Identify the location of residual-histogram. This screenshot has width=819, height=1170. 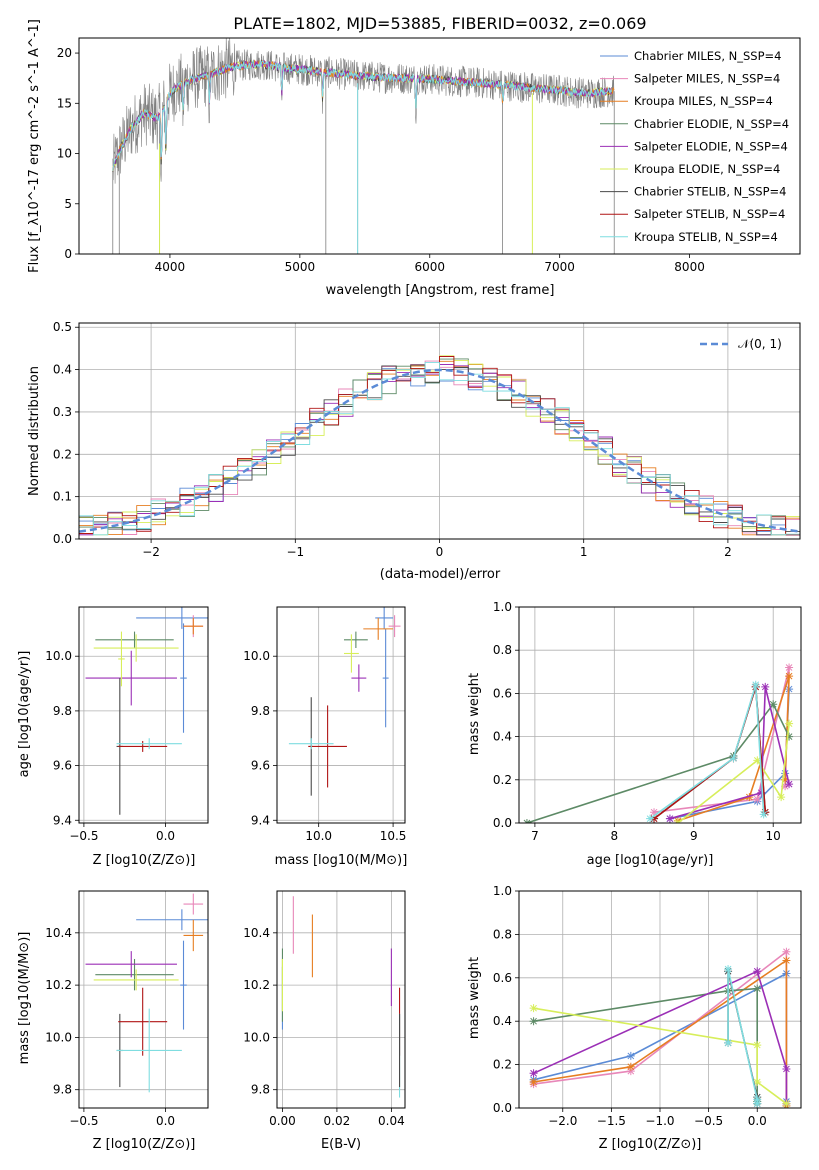
(439, 450).